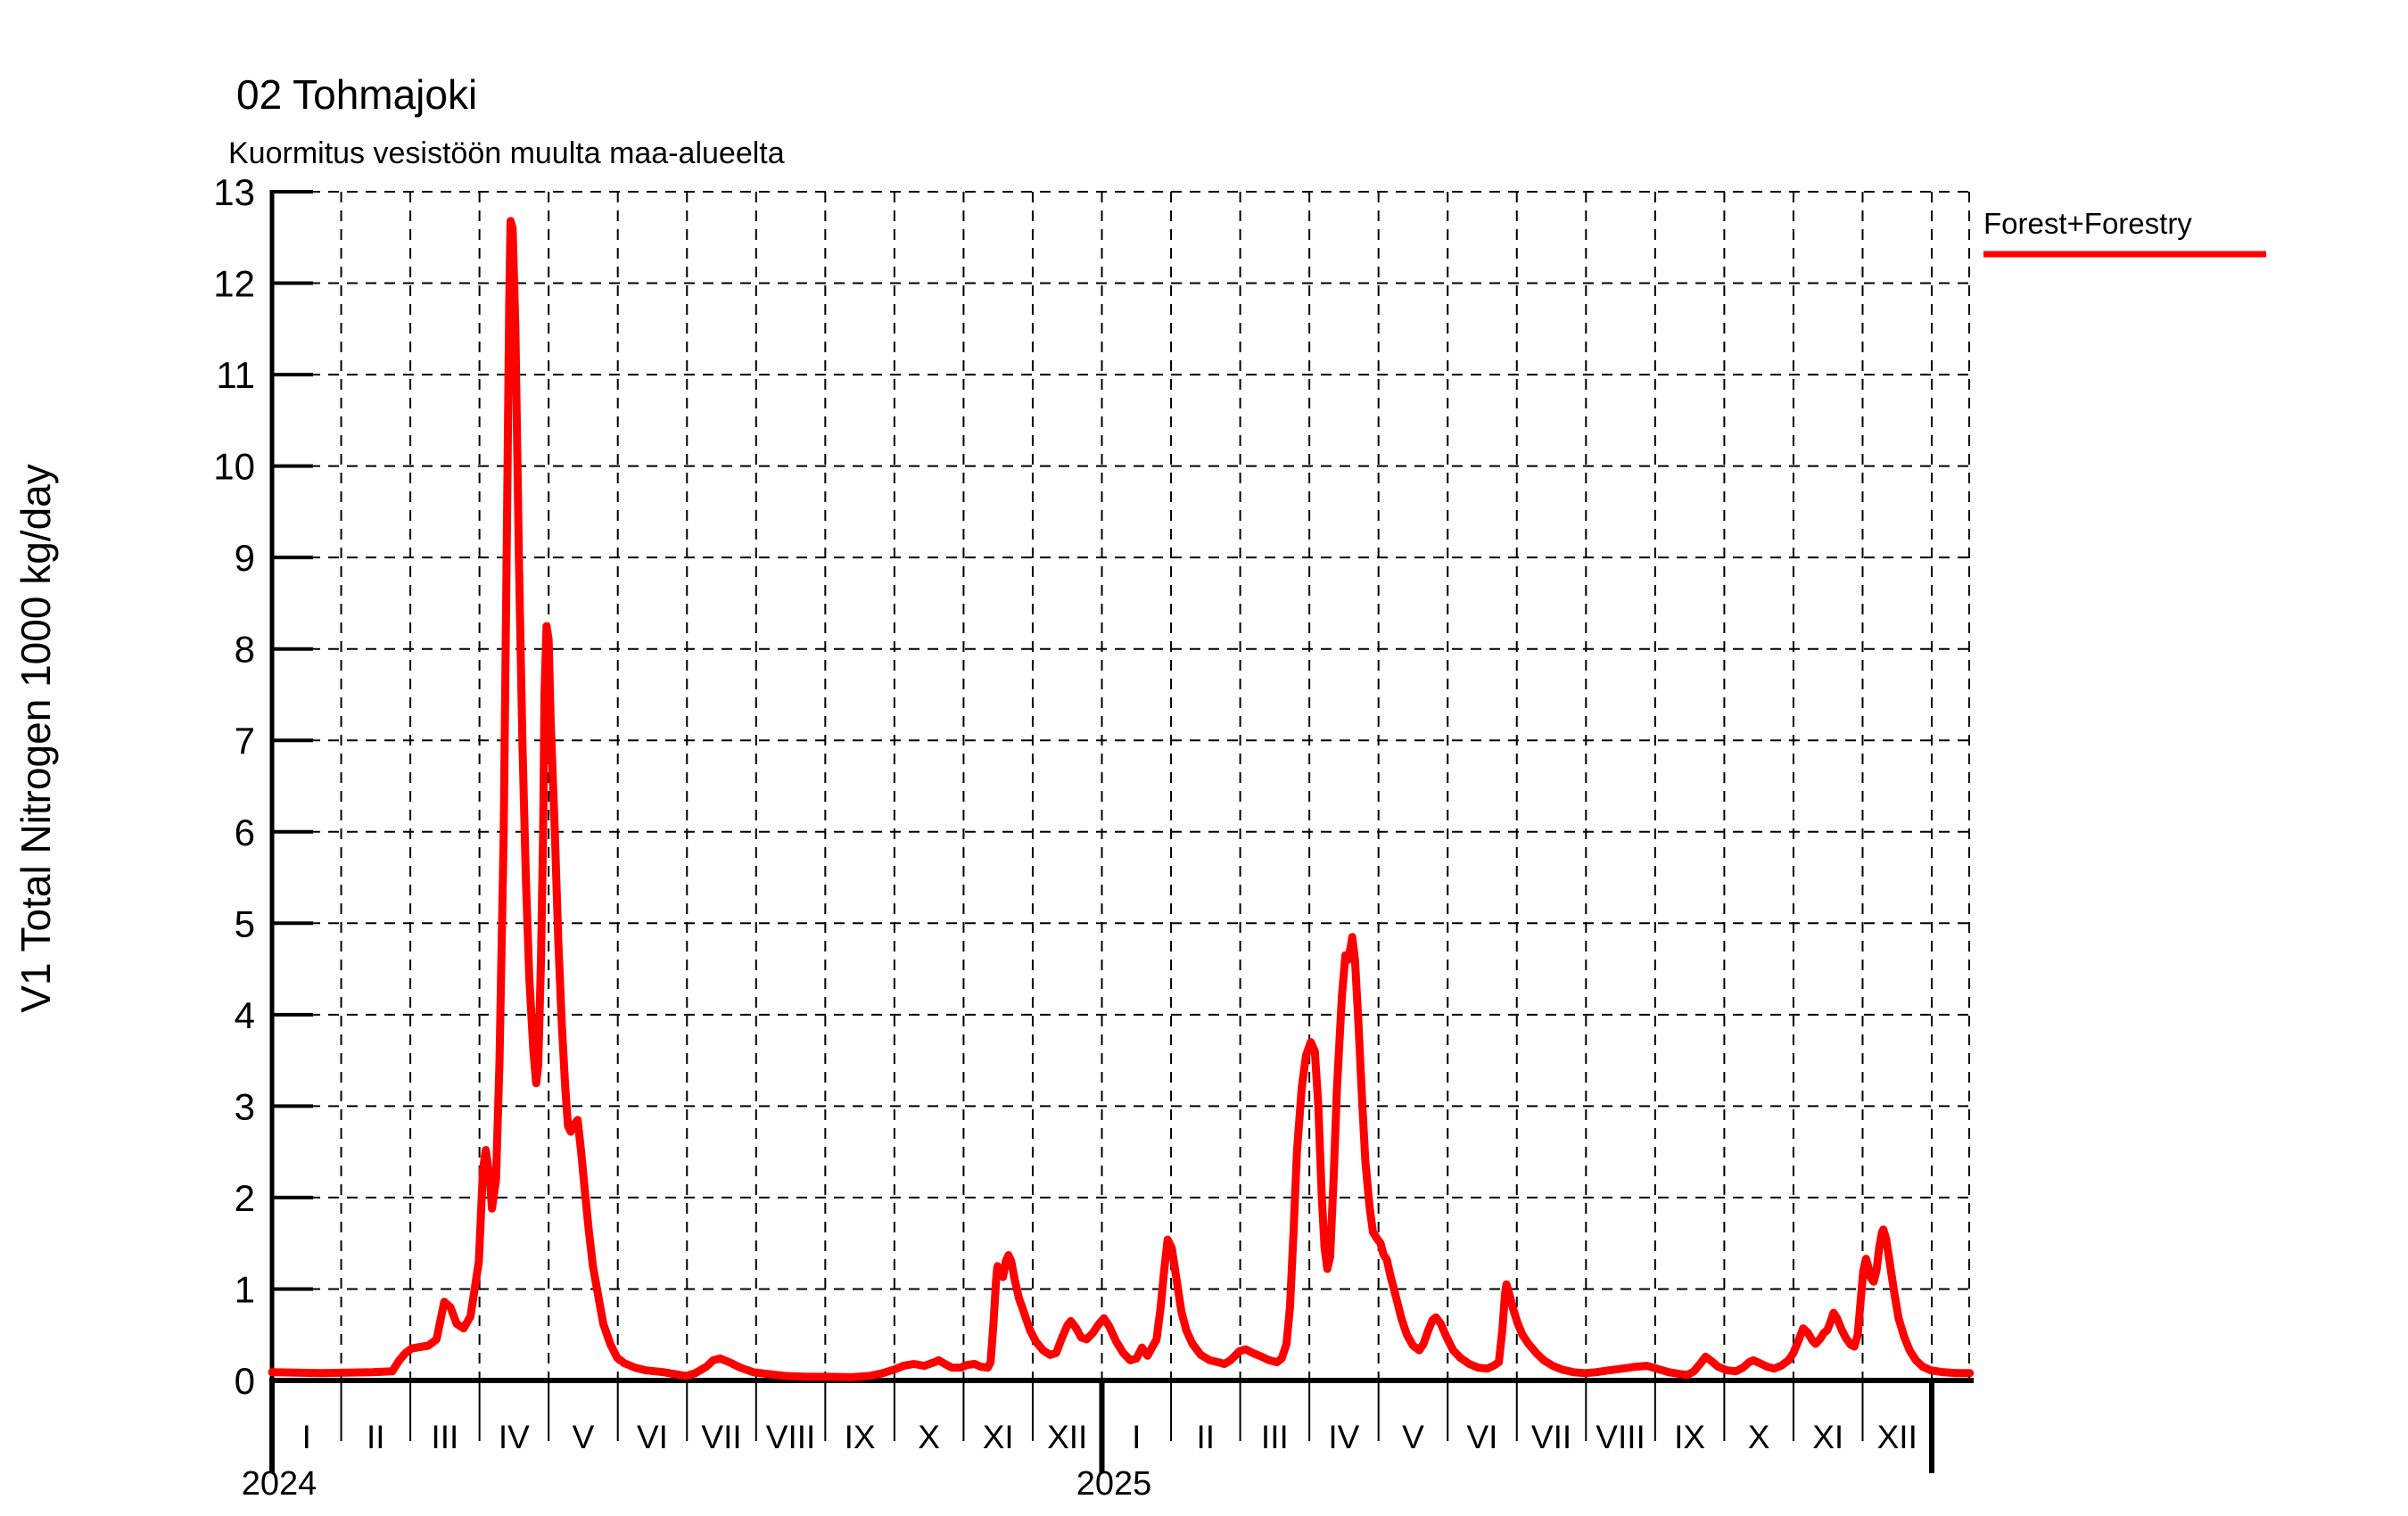  I want to click on y-tick-label: 8, so click(245, 650).